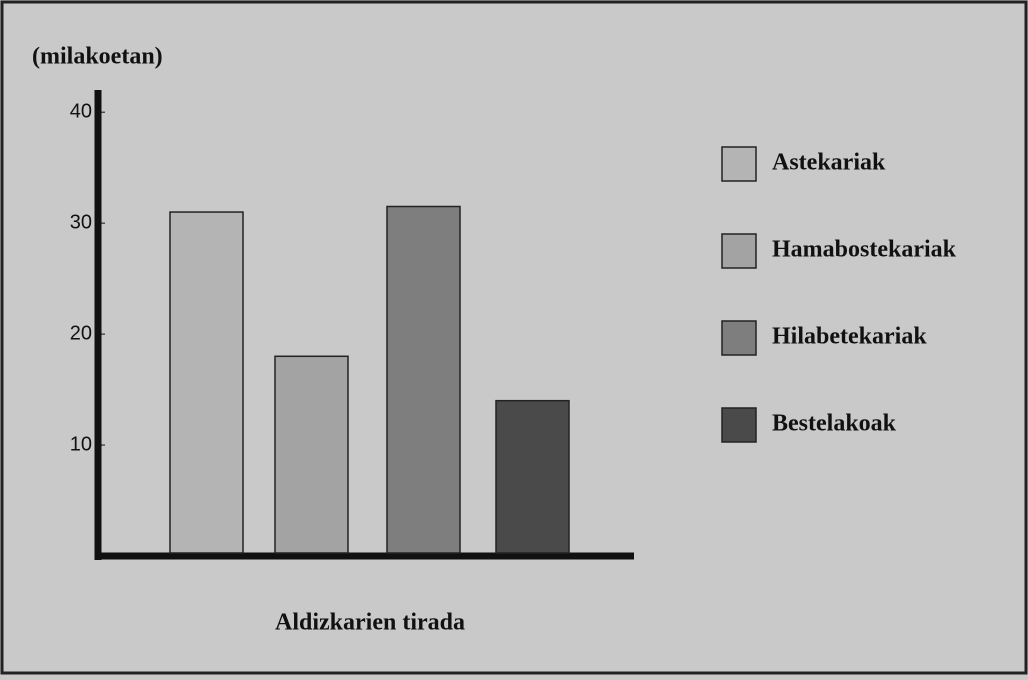 Image resolution: width=1028 pixels, height=680 pixels. Describe the element at coordinates (81, 222) in the screenshot. I see `y-tick-label: 30` at that location.